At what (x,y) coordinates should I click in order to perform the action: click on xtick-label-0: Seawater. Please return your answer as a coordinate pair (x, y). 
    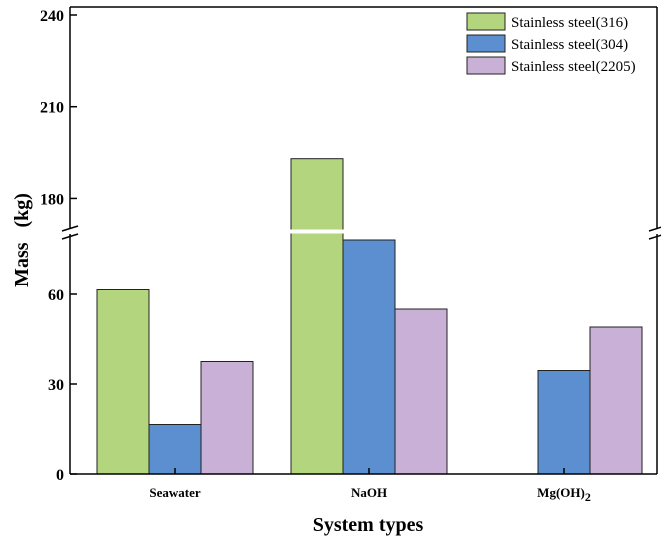
    Looking at the image, I should click on (174, 492).